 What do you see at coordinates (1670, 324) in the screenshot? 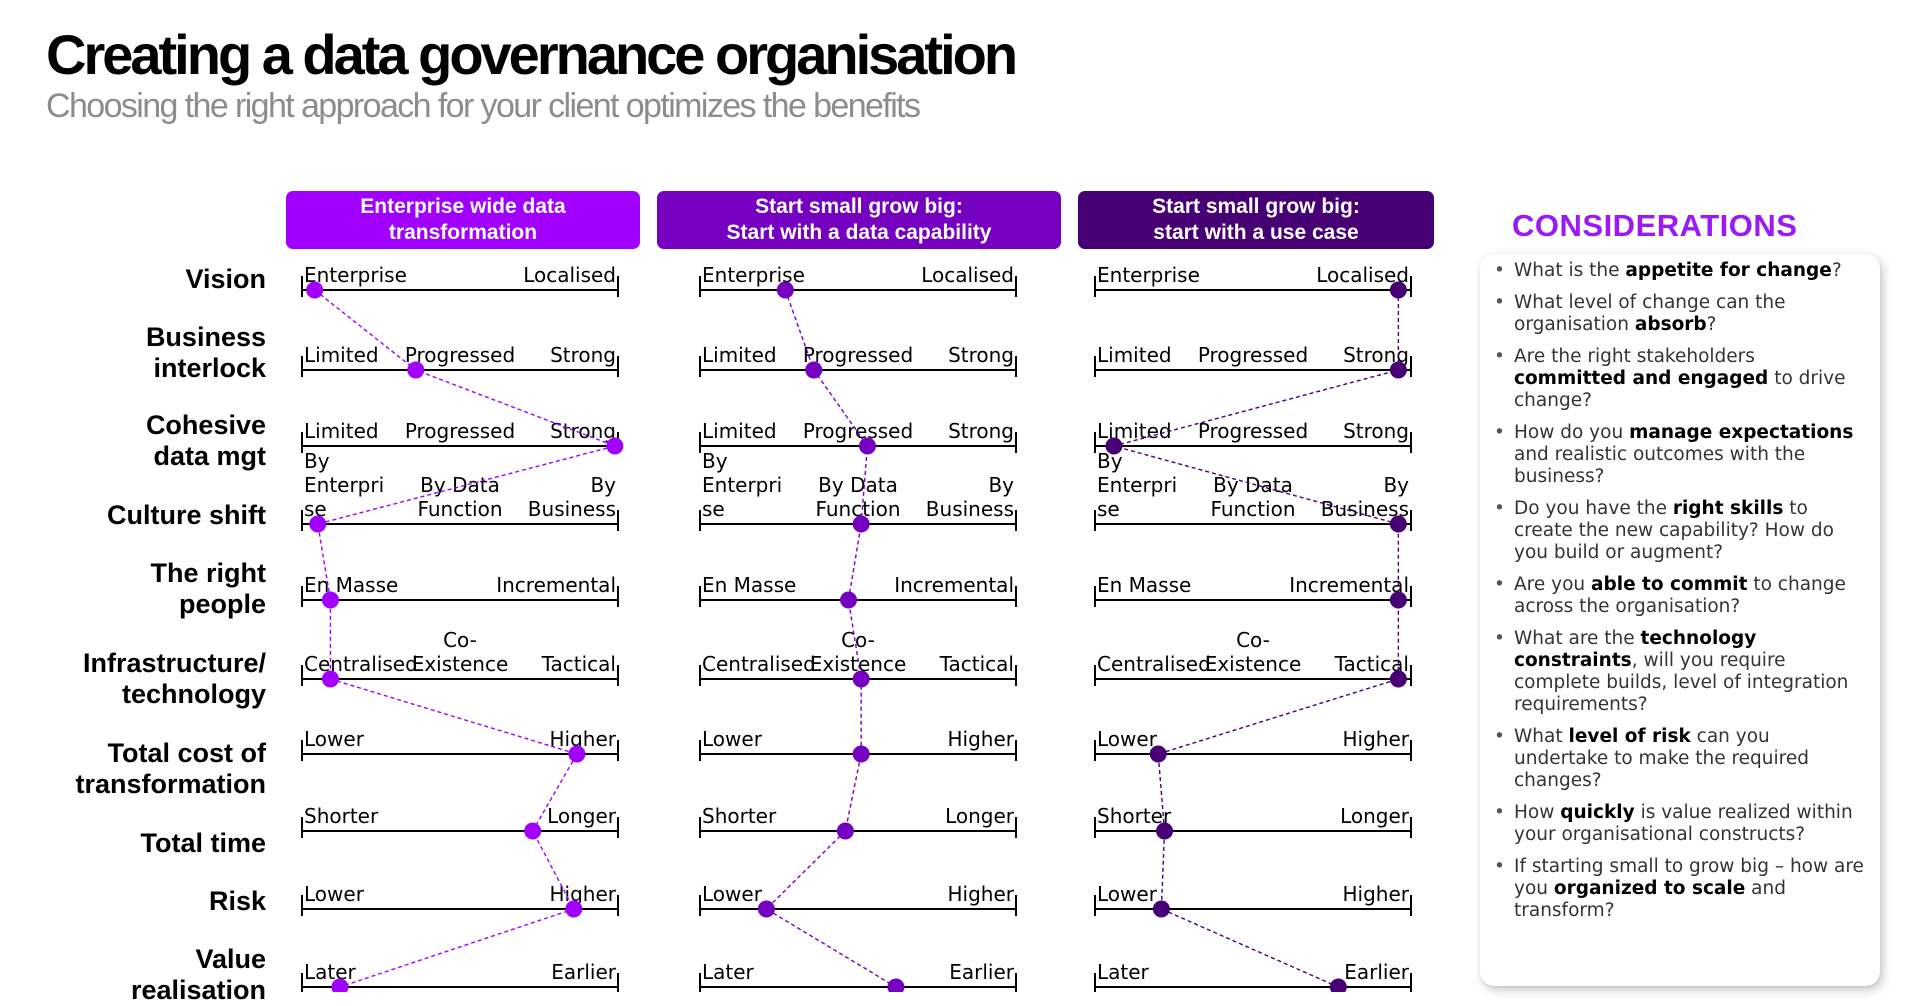
I see `consideration-emphasis: absorb` at bounding box center [1670, 324].